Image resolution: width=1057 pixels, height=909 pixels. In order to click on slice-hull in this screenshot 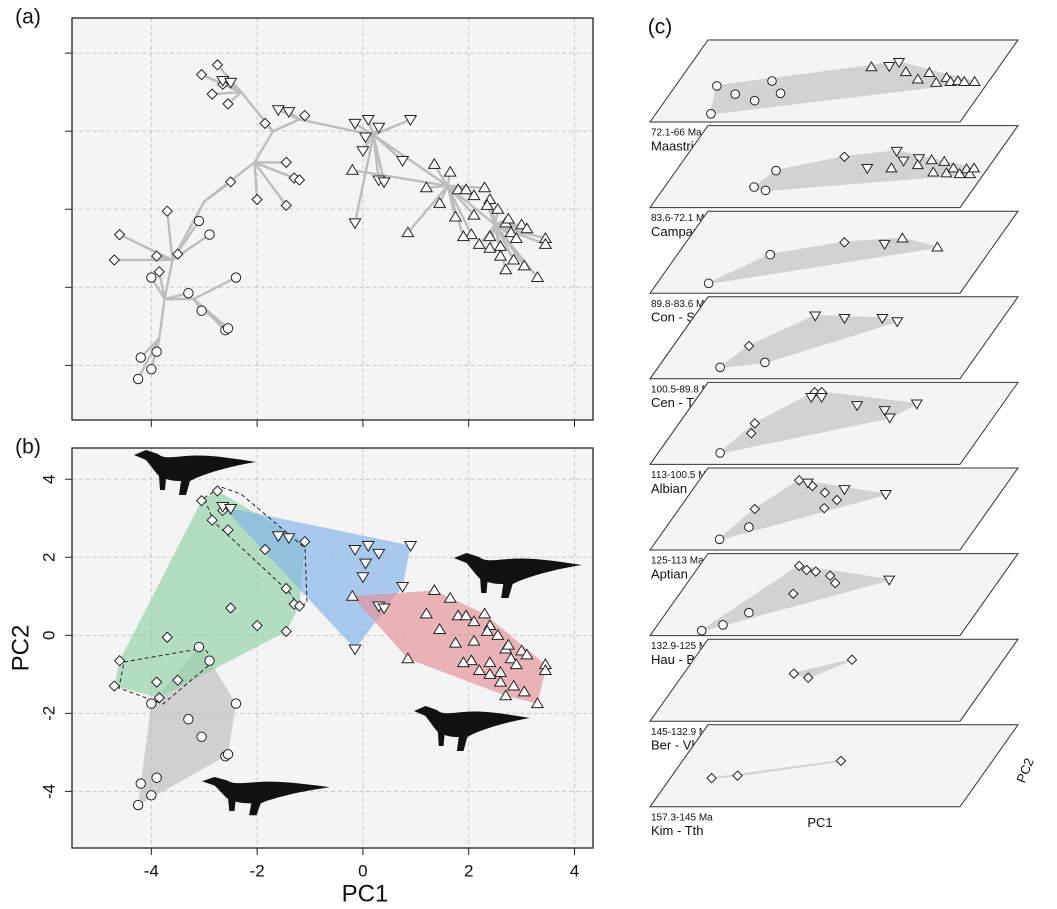, I will do `click(776, 769)`.